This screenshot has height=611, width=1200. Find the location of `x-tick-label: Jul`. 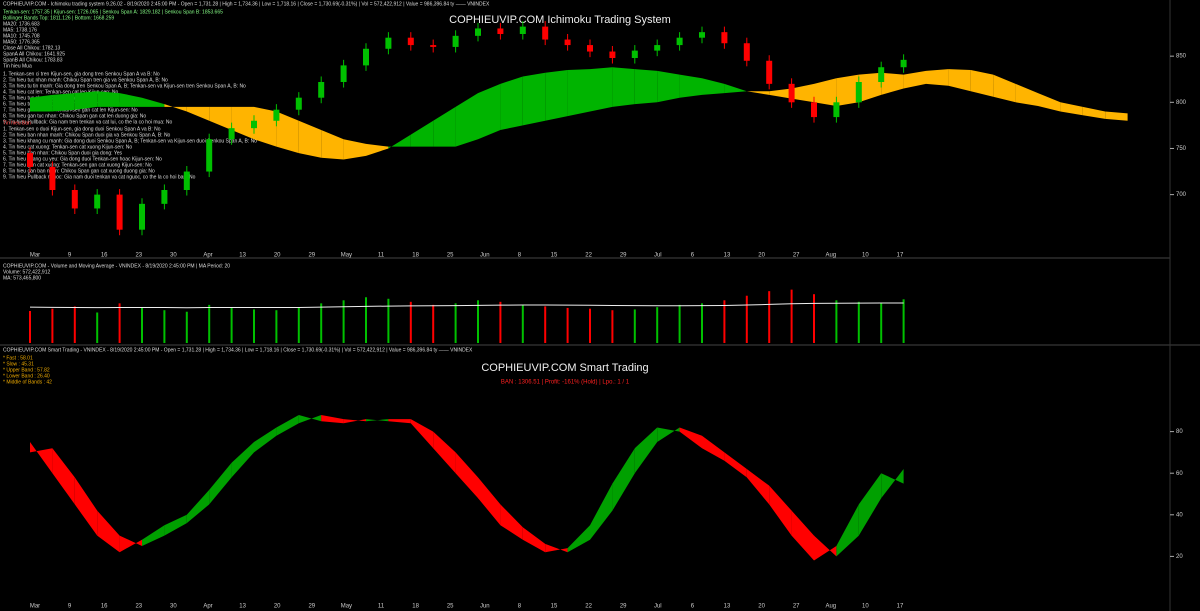

x-tick-label: Jul is located at coordinates (658, 256).